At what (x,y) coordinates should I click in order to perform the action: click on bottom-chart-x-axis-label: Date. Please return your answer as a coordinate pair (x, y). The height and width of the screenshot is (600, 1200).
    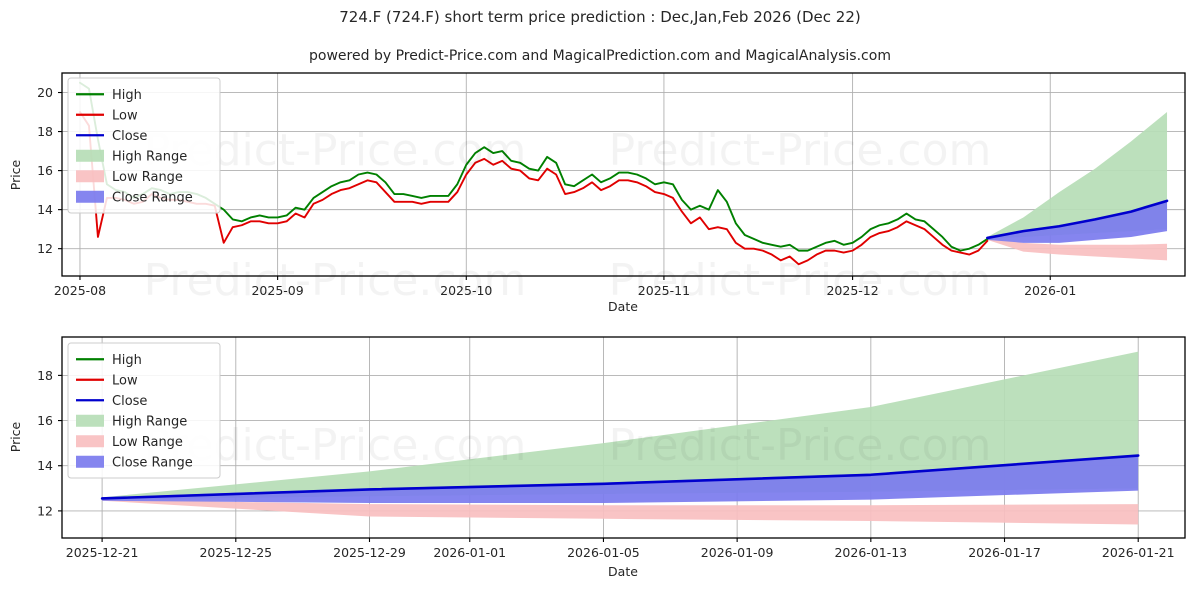
    Looking at the image, I should click on (623, 571).